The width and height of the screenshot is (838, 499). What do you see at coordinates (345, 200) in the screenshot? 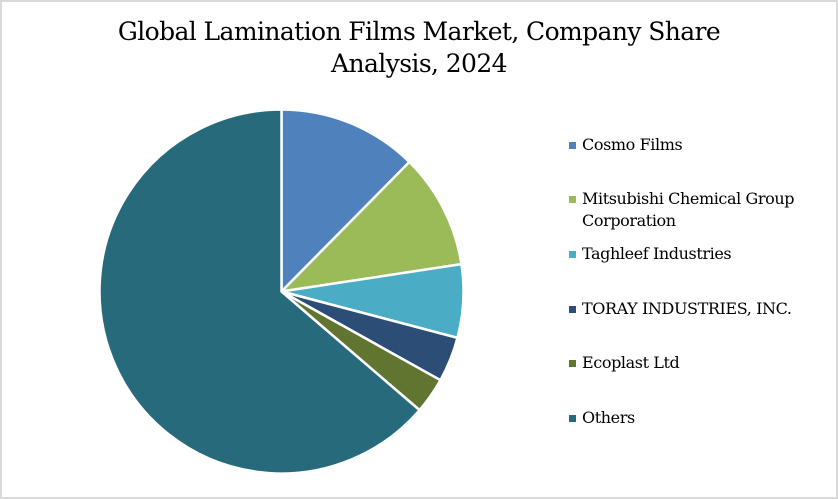
I see `pie-slice-cosmo-films` at bounding box center [345, 200].